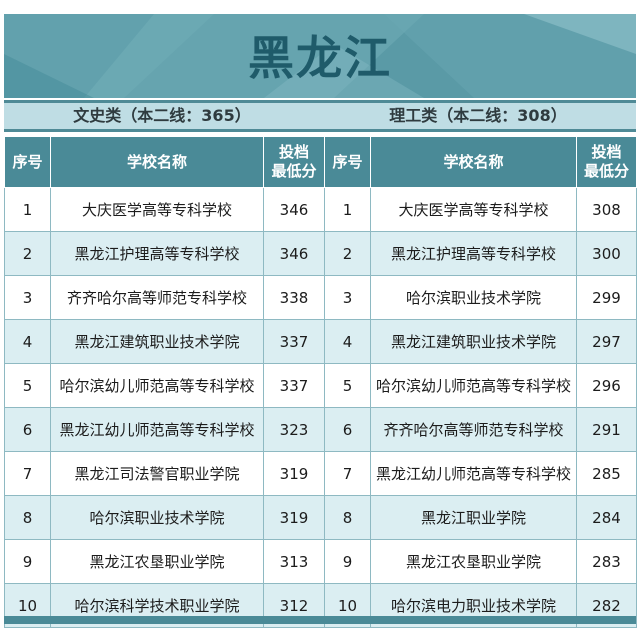  I want to click on table-row: 3 齐齐哈尔高等师范专科学校 338 3 哈尔滨职业技术学院 299, so click(320, 297).